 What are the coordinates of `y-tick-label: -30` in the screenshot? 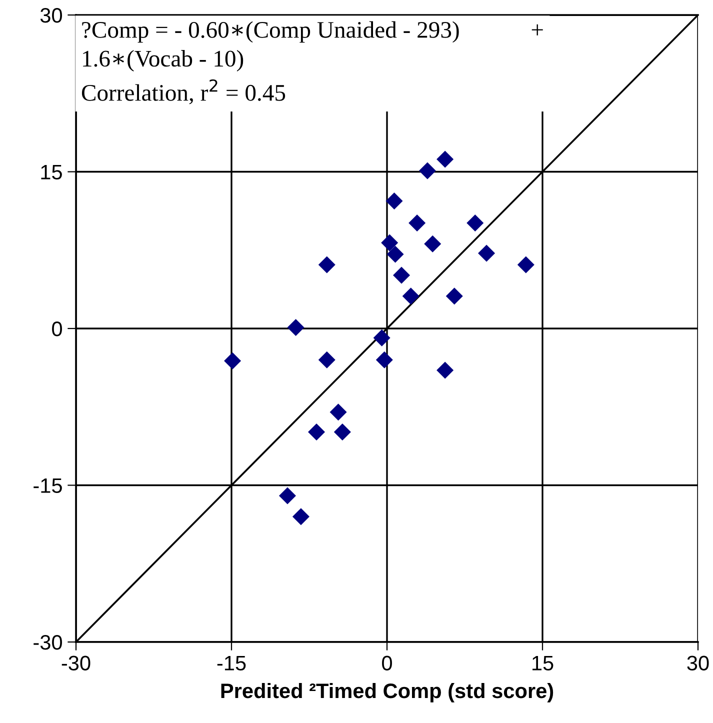 It's located at (48, 642).